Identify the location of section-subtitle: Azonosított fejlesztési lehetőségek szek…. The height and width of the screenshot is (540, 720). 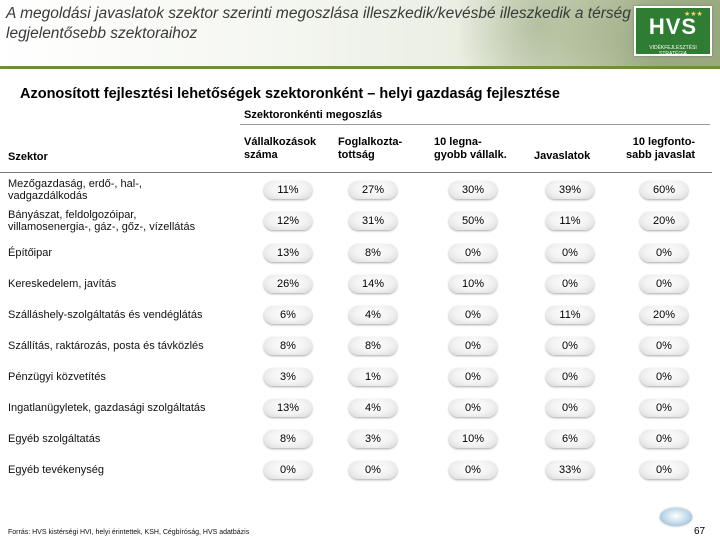
(290, 94).